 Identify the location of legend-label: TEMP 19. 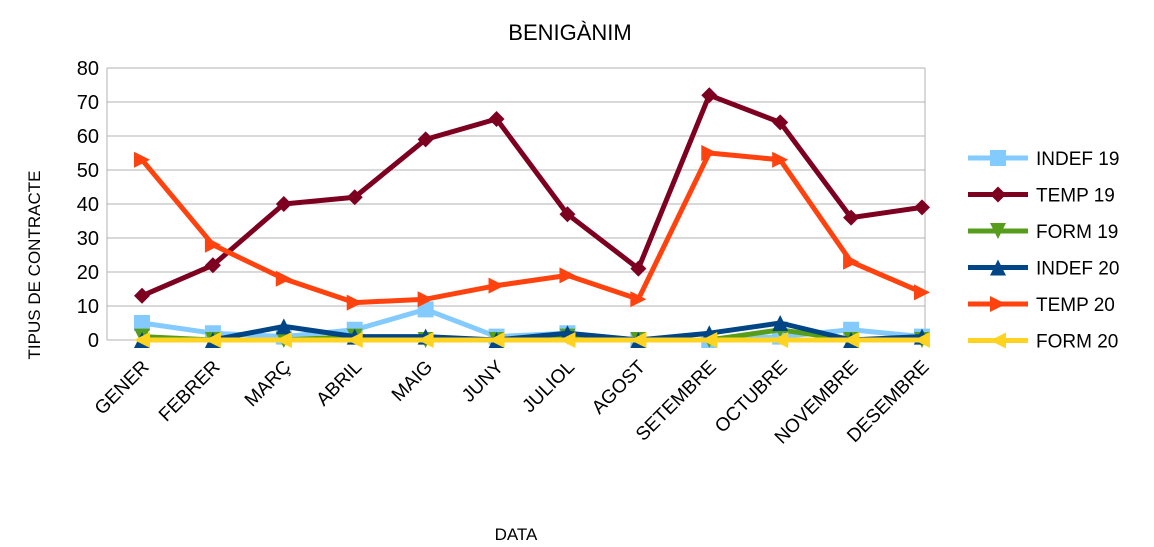
(1075, 196).